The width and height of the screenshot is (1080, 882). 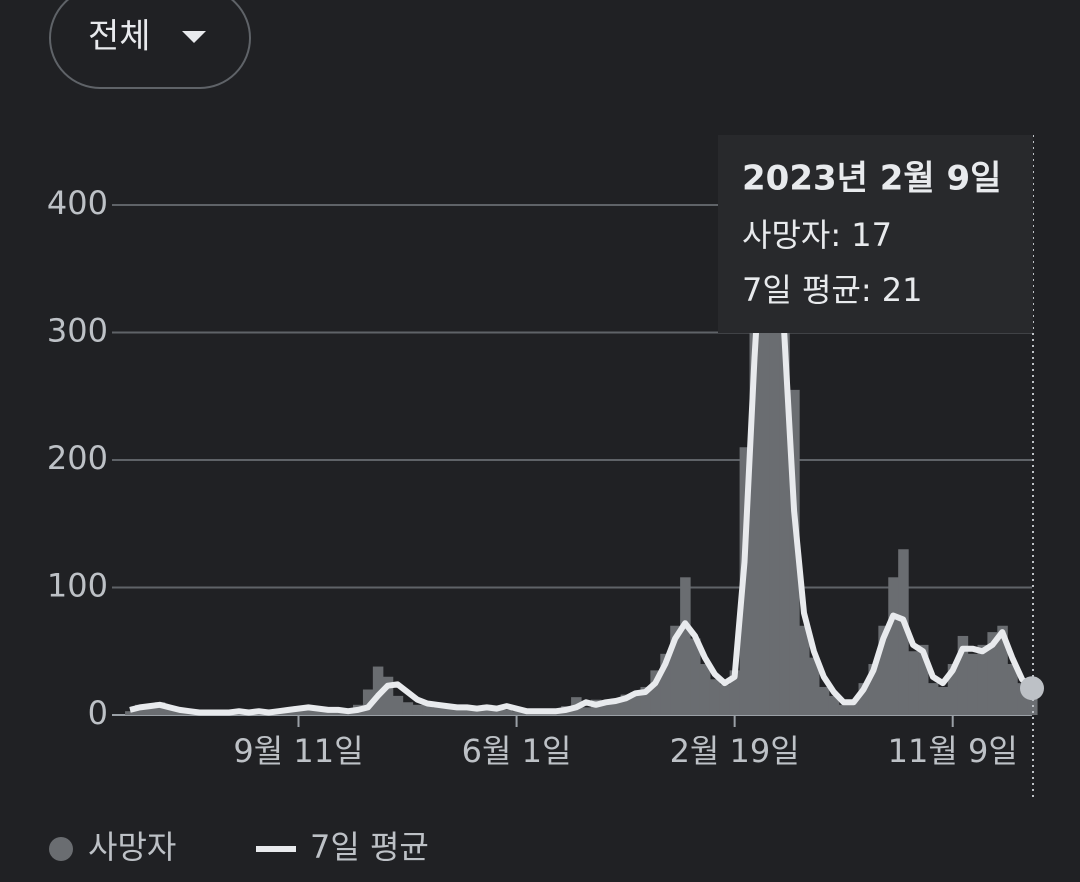 What do you see at coordinates (61, 849) in the screenshot?
I see `legend-swatch` at bounding box center [61, 849].